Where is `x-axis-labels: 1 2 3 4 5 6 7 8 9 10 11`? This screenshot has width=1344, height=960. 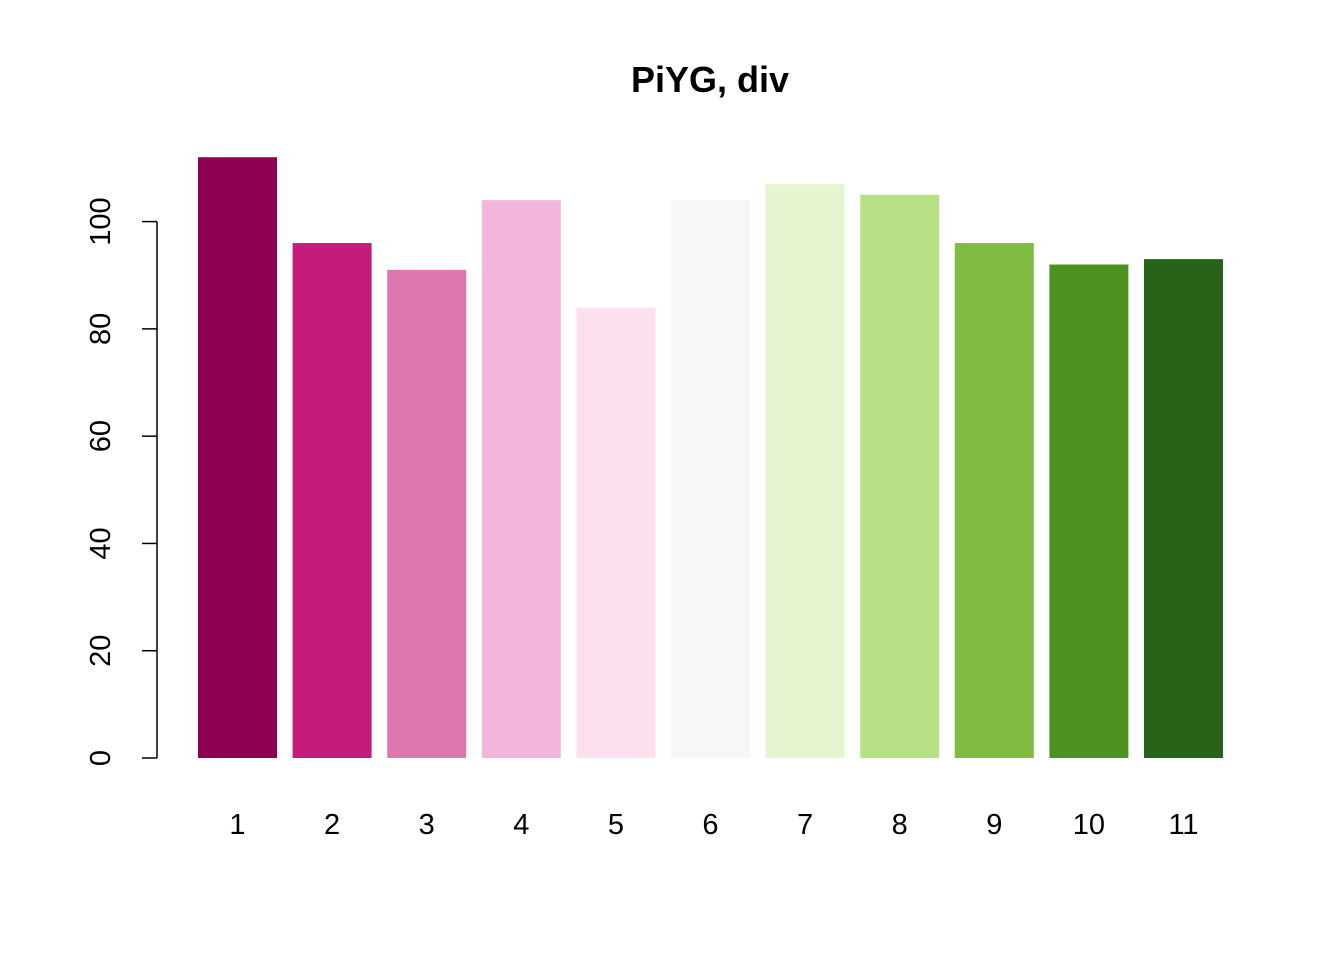 x-axis-labels: 1 2 3 4 5 6 7 8 9 10 11 is located at coordinates (713, 825).